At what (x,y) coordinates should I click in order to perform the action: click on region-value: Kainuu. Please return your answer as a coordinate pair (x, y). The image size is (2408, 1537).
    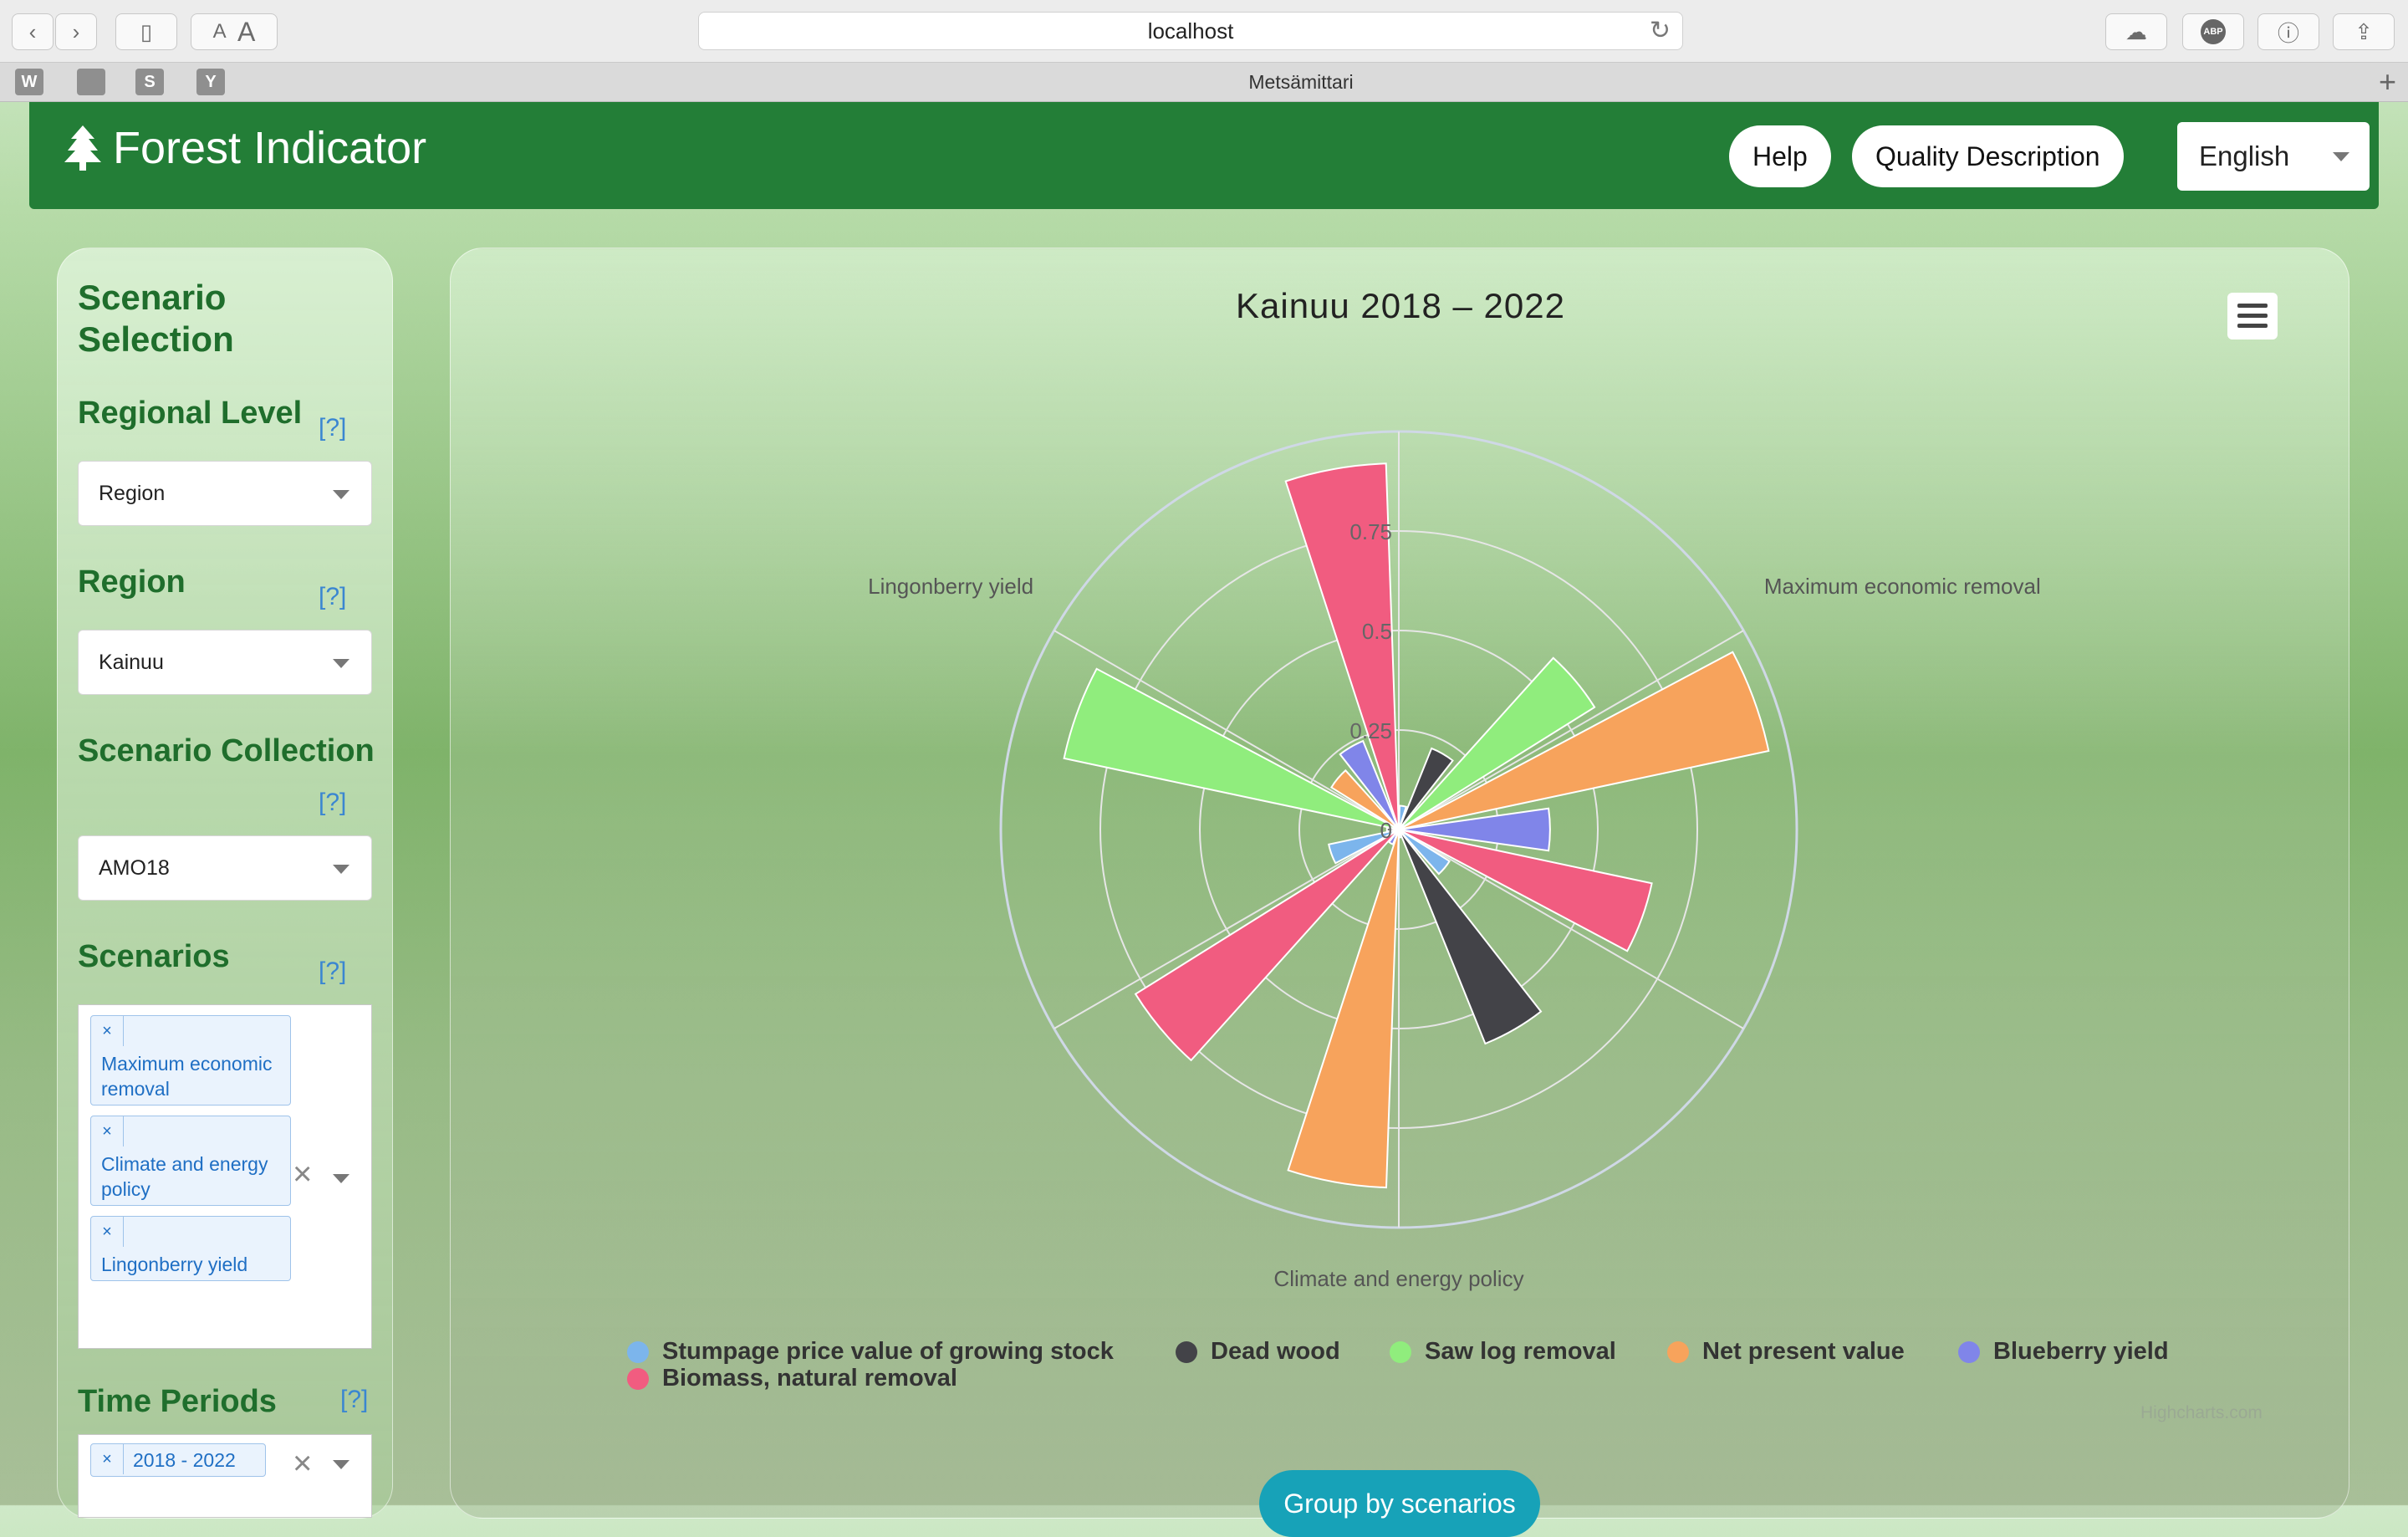
    Looking at the image, I should click on (131, 662).